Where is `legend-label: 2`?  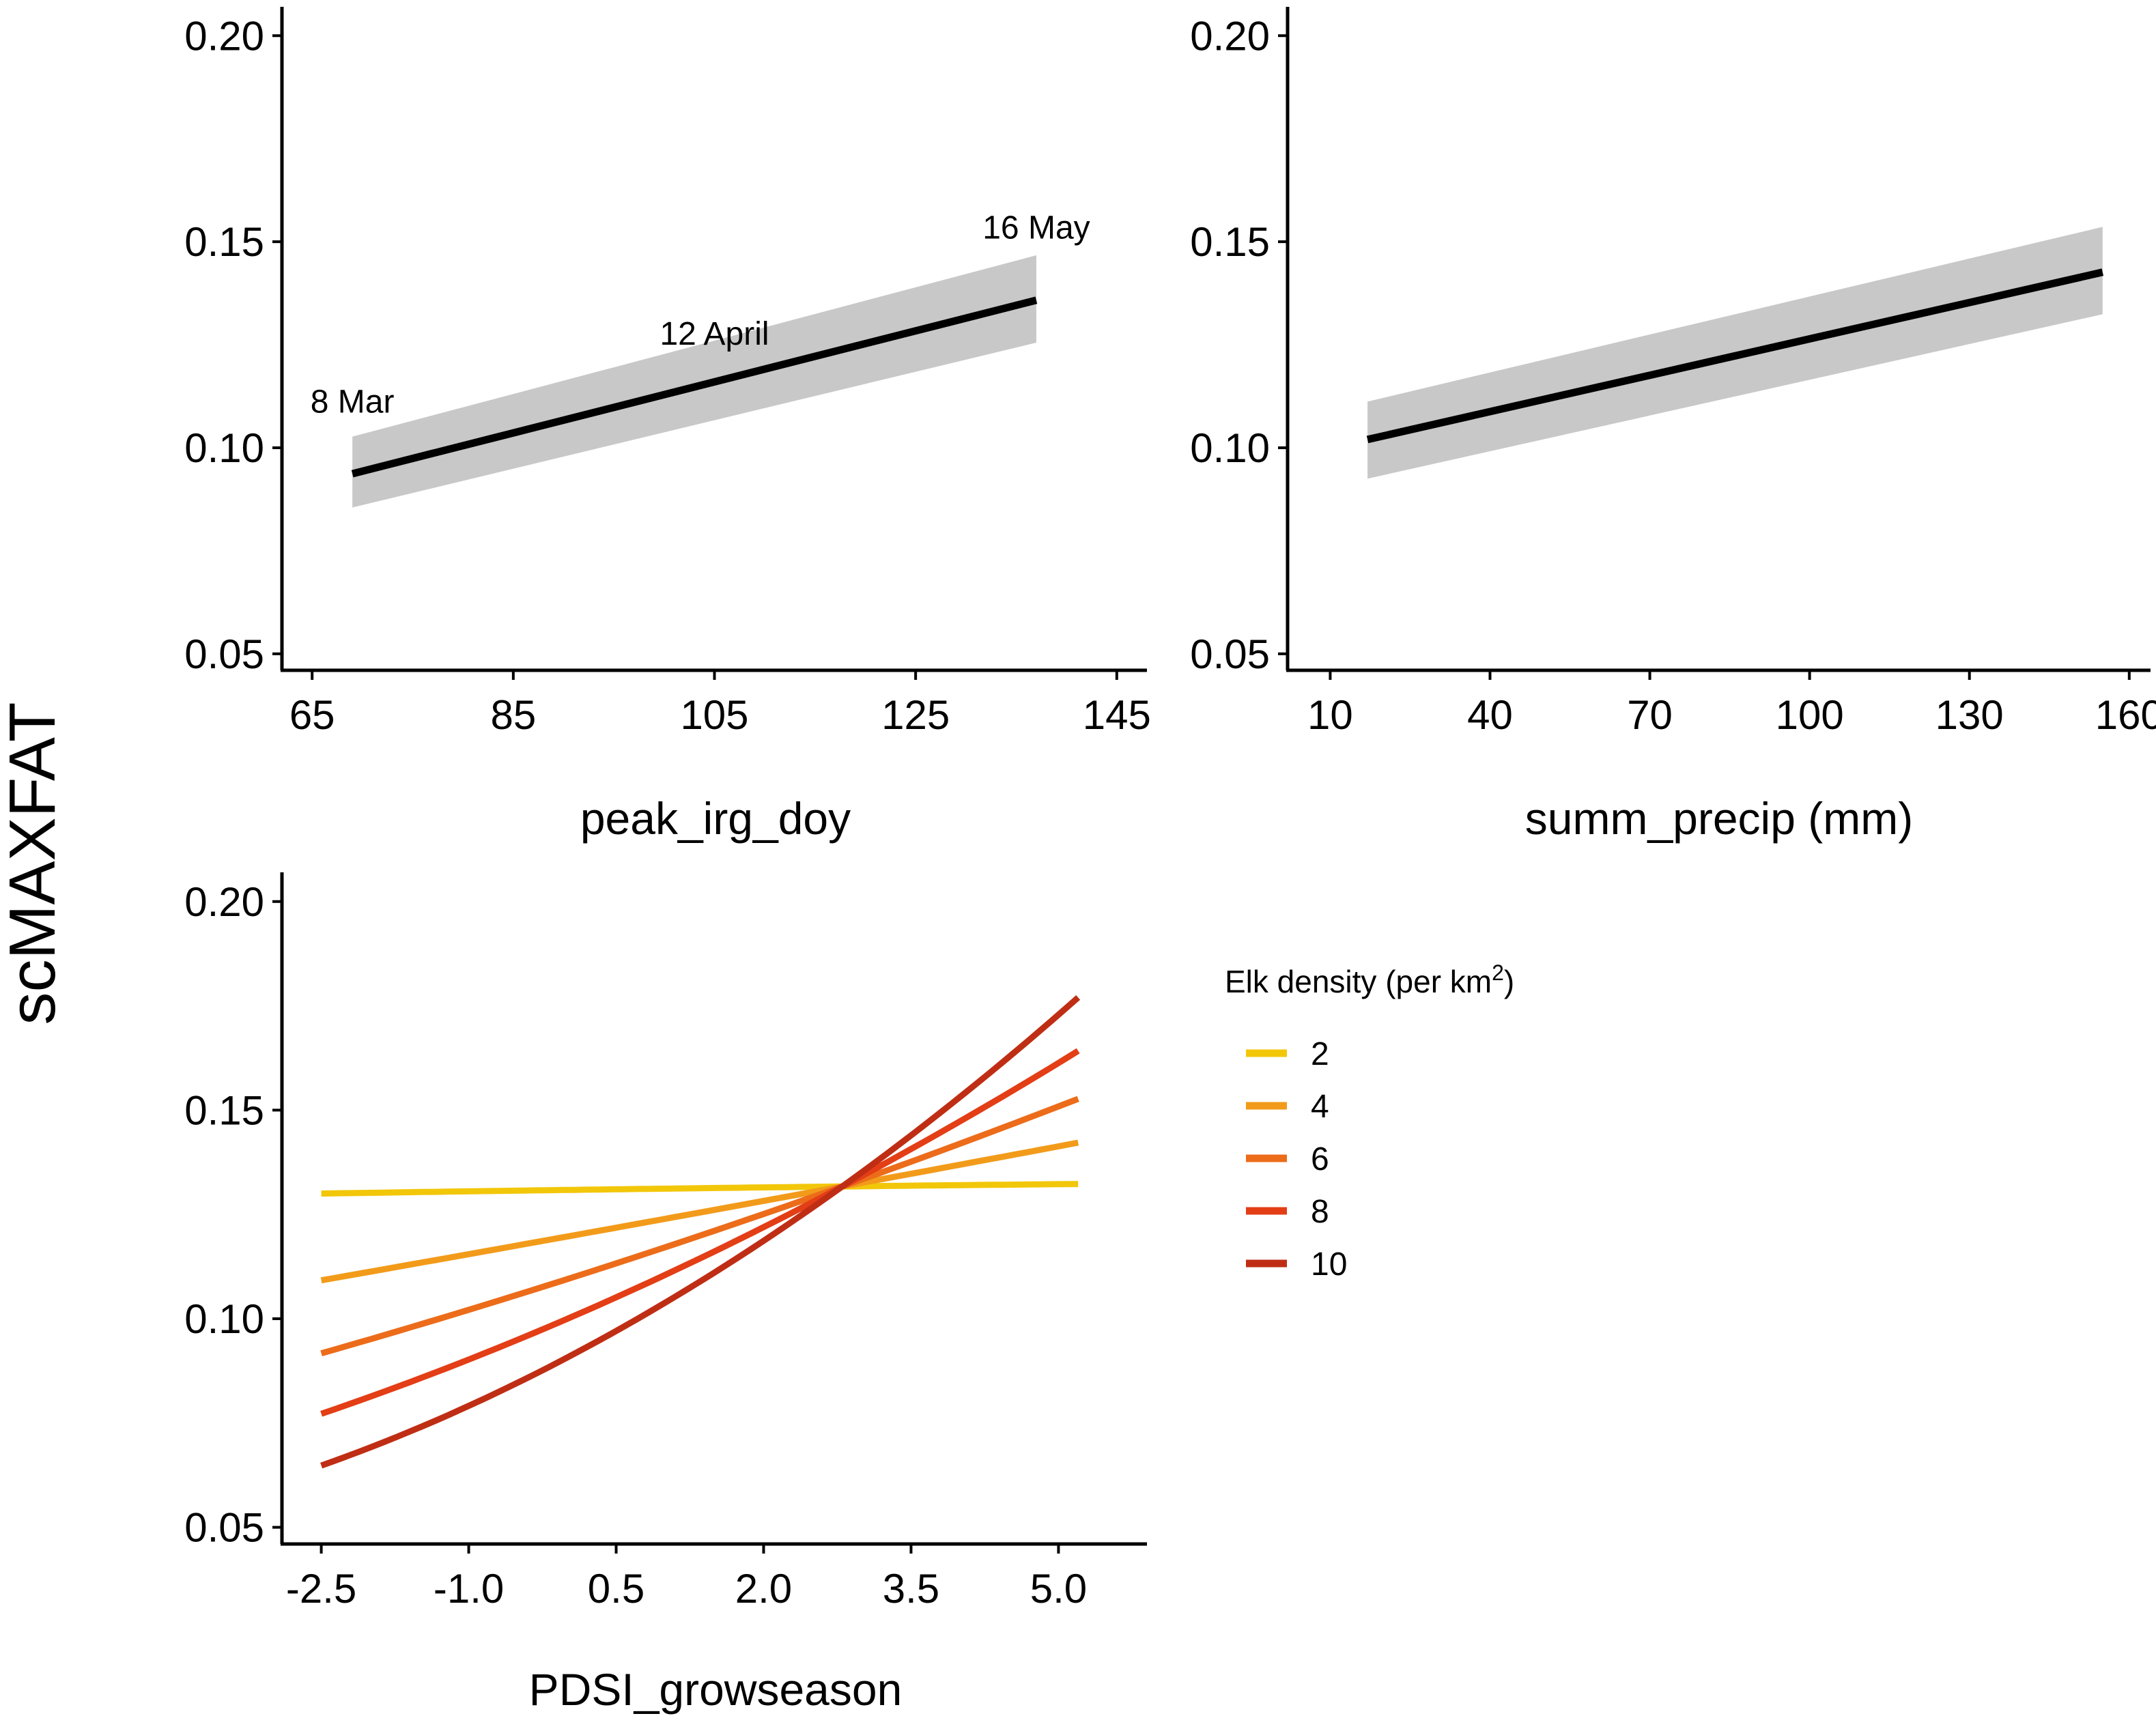 legend-label: 2 is located at coordinates (1320, 1054).